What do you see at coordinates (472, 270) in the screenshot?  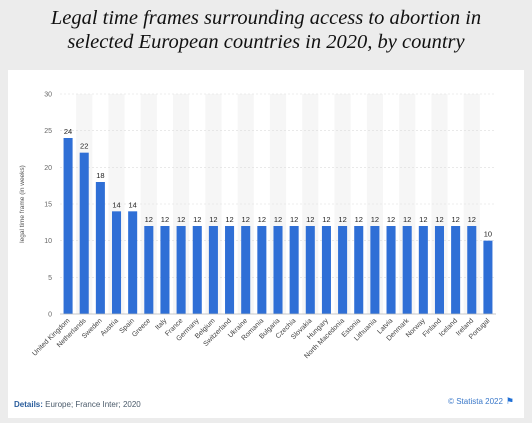 I see `bar-ireland` at bounding box center [472, 270].